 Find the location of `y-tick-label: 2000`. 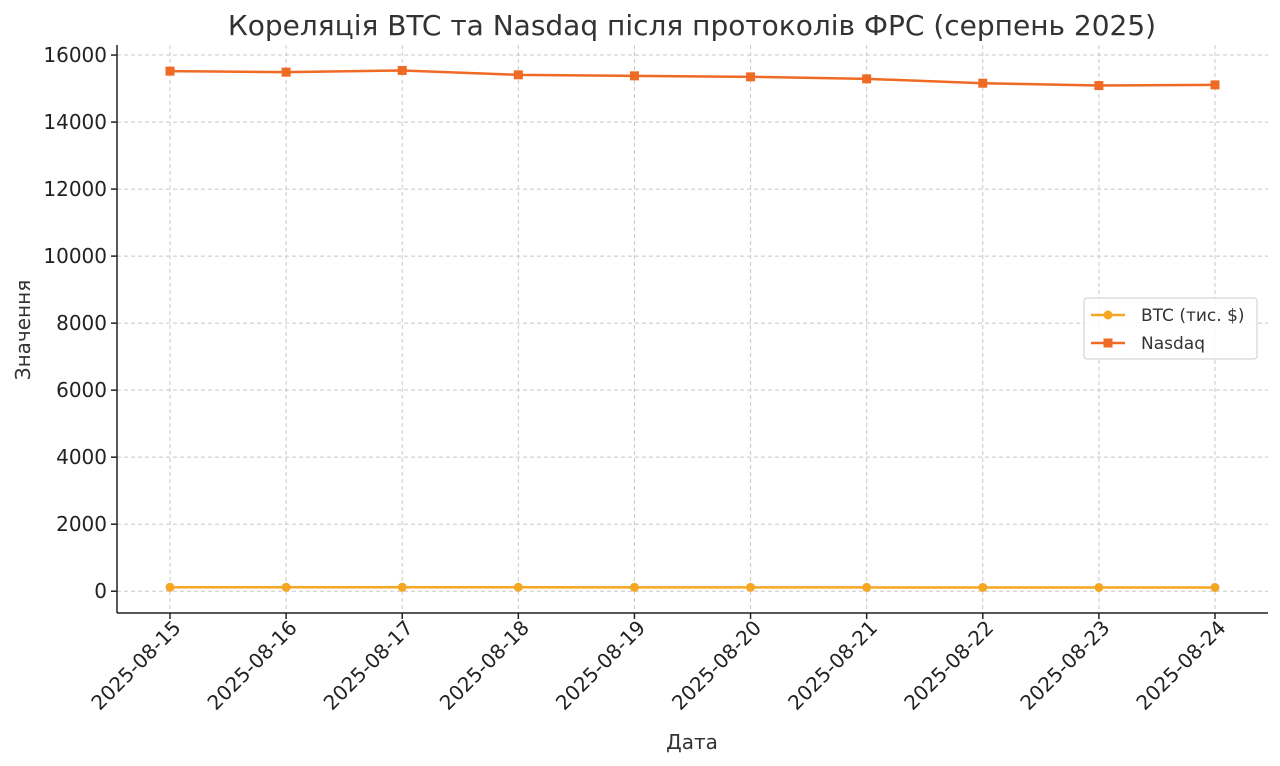

y-tick-label: 2000 is located at coordinates (81, 524).